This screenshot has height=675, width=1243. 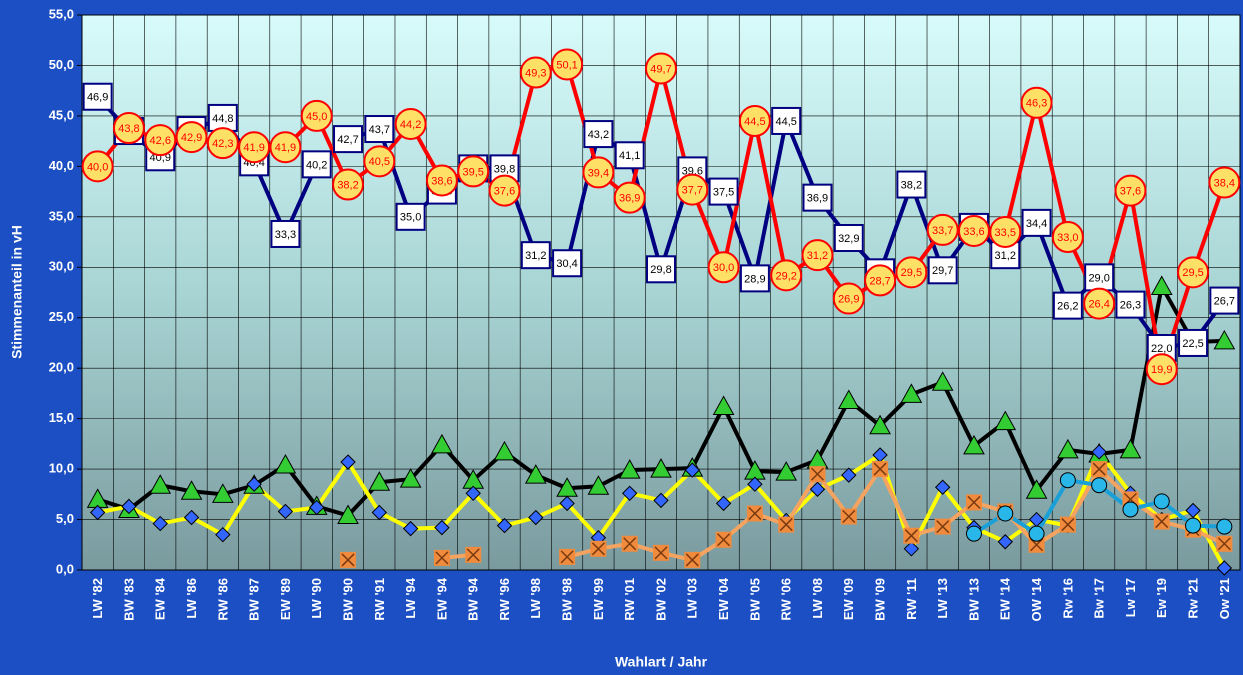 I want to click on data-label: 36,9, so click(x=817, y=199).